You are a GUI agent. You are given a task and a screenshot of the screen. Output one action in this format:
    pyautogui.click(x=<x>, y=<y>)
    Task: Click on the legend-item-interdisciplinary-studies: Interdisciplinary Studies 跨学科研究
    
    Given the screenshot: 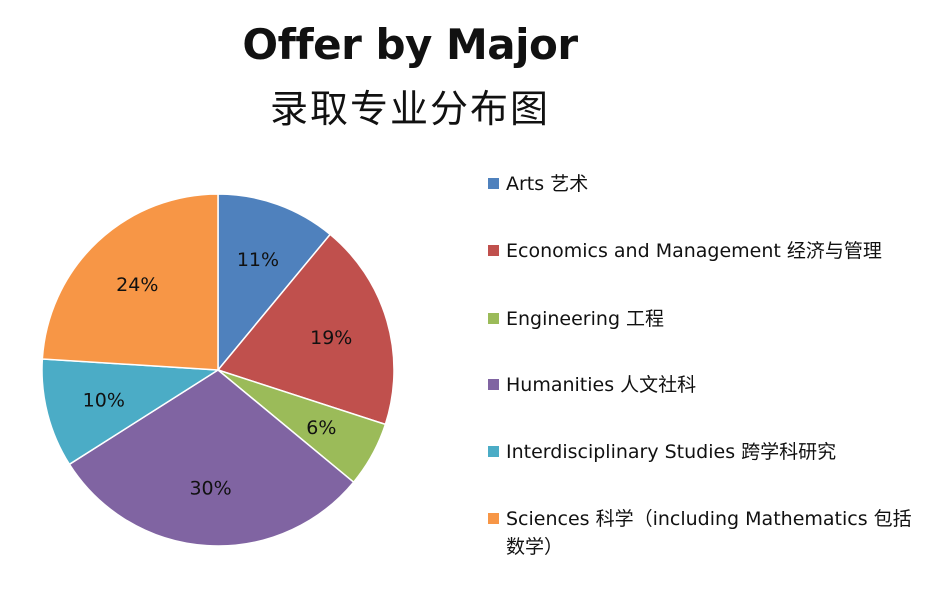 What is the action you would take?
    pyautogui.click(x=702, y=452)
    